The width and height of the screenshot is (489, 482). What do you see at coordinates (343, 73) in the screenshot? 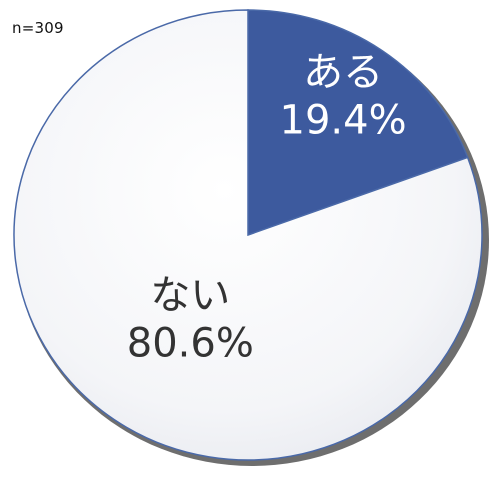
I see `slice-label-1: ある` at bounding box center [343, 73].